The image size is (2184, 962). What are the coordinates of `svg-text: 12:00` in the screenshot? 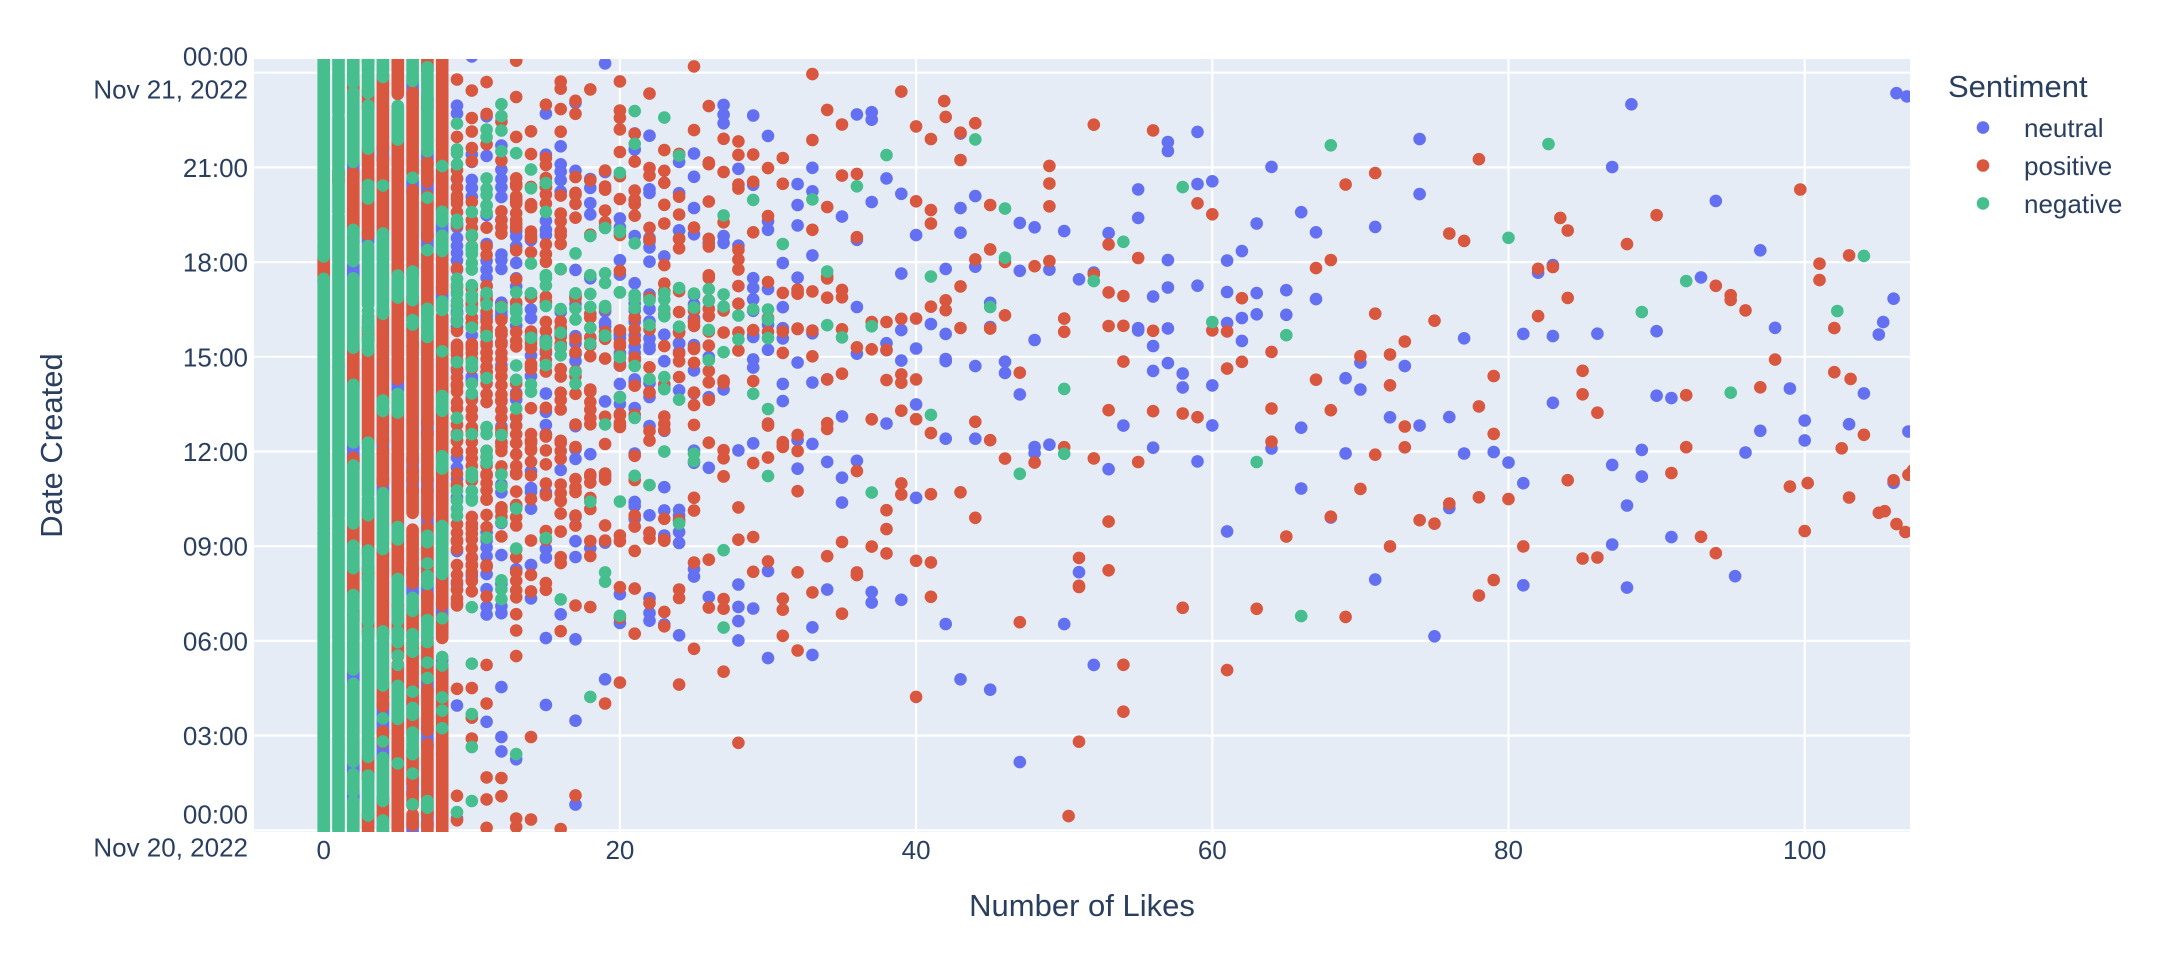 It's located at (215, 452).